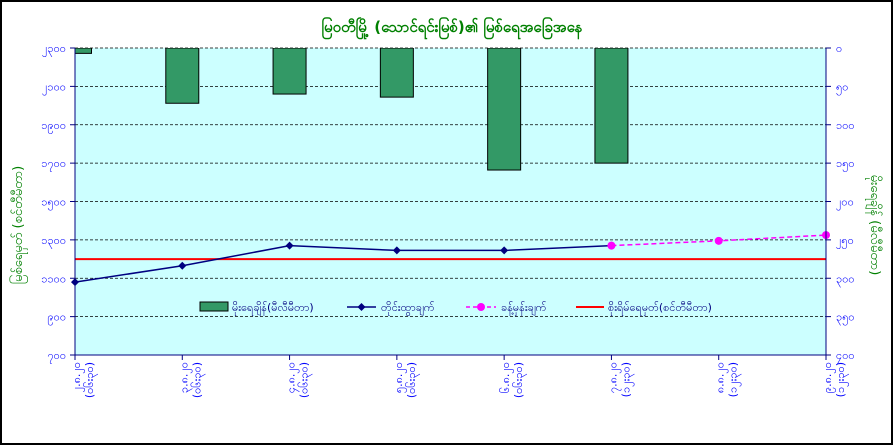  I want to click on level-lines, so click(450, 259).